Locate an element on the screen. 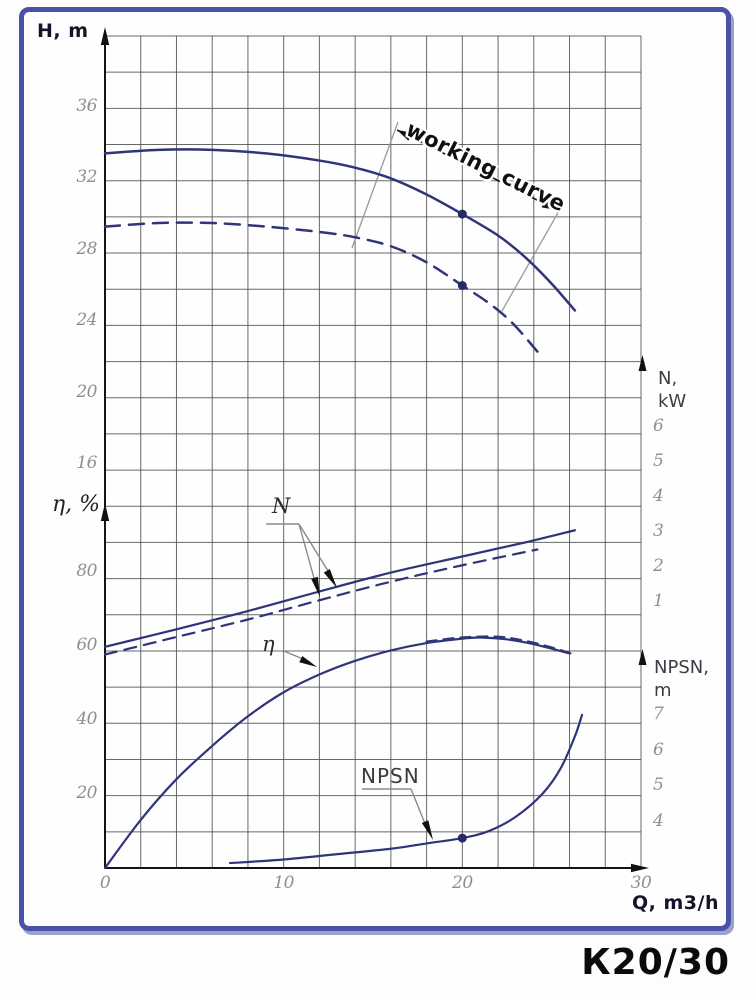 The height and width of the screenshot is (1000, 753). npsh-tick-6: 6 is located at coordinates (658, 749).